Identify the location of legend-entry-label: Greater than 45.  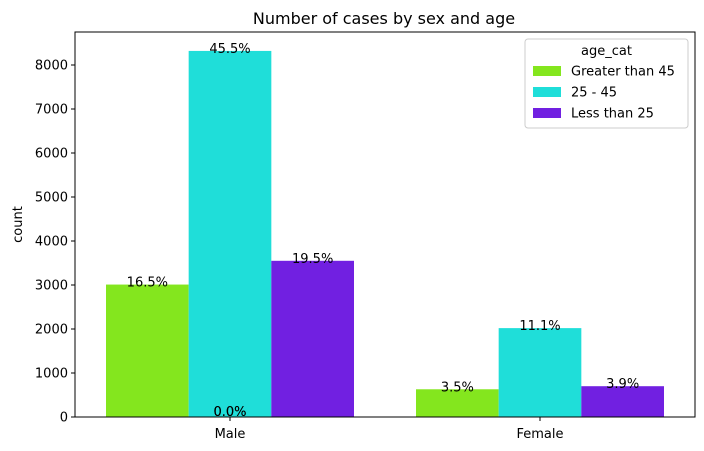
(623, 72).